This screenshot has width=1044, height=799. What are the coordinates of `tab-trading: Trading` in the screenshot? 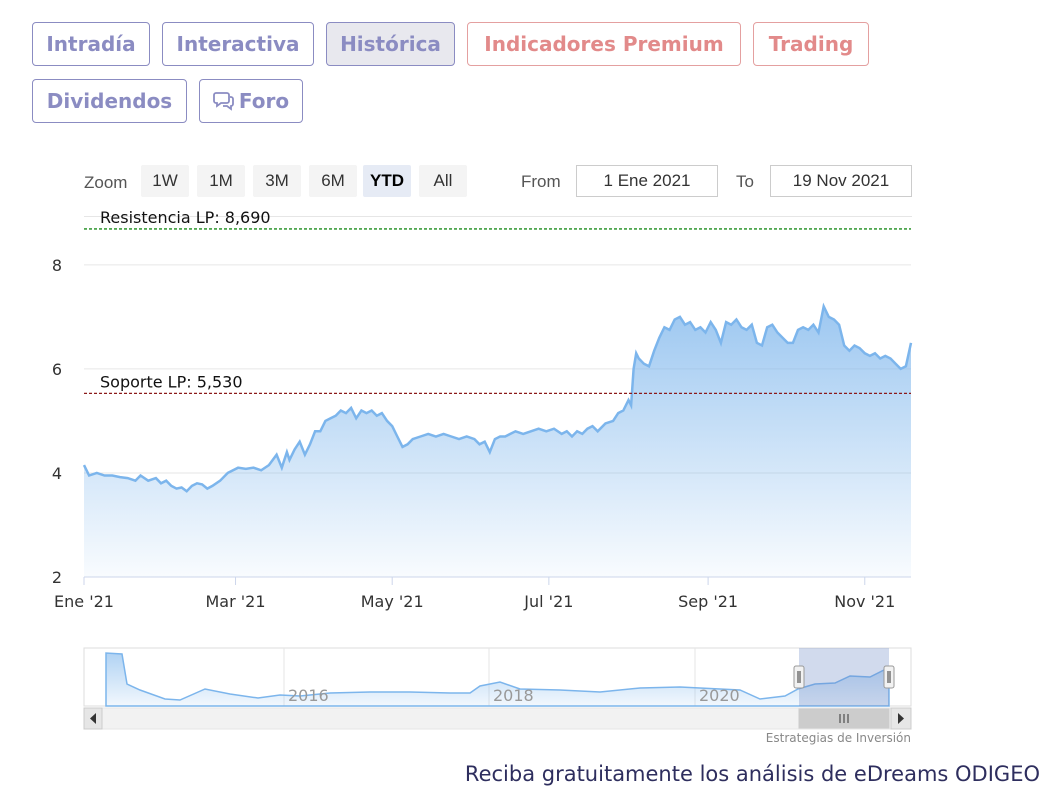 It's located at (811, 44).